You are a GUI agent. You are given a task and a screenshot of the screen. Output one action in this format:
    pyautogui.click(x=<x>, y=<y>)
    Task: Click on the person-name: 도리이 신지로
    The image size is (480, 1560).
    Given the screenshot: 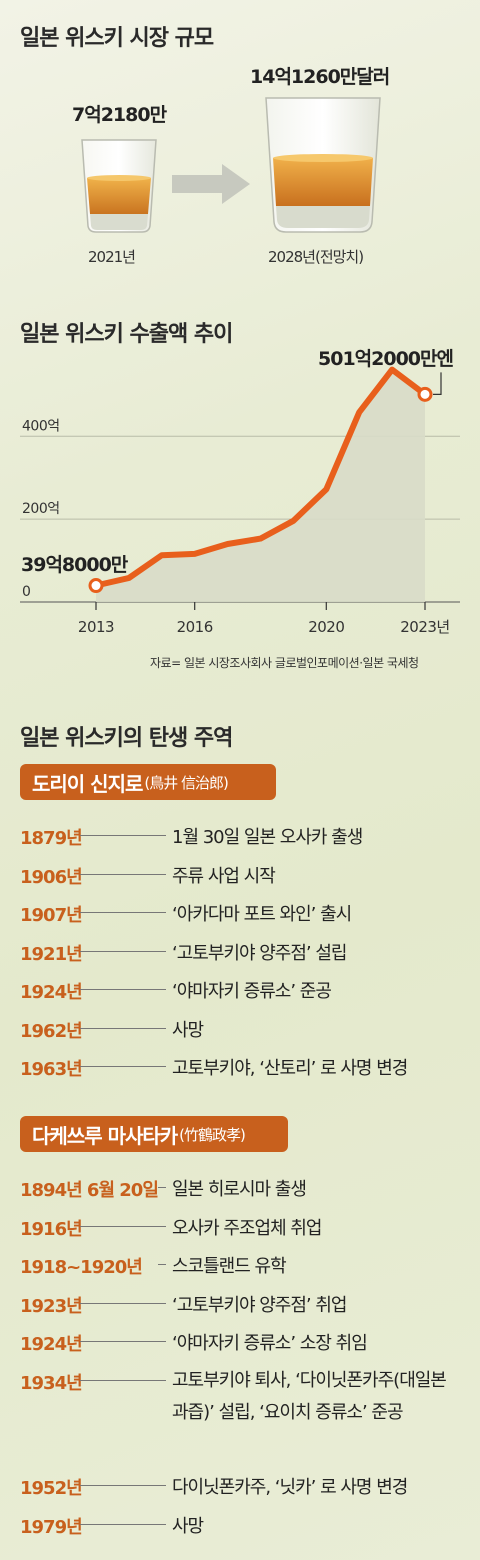 What is the action you would take?
    pyautogui.click(x=87, y=783)
    